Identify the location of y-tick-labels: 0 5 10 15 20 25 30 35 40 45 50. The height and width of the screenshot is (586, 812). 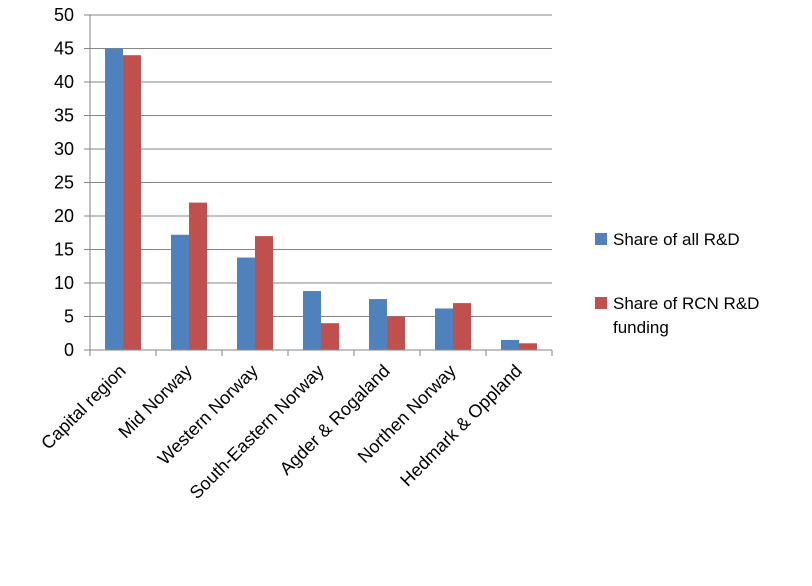
(64, 182).